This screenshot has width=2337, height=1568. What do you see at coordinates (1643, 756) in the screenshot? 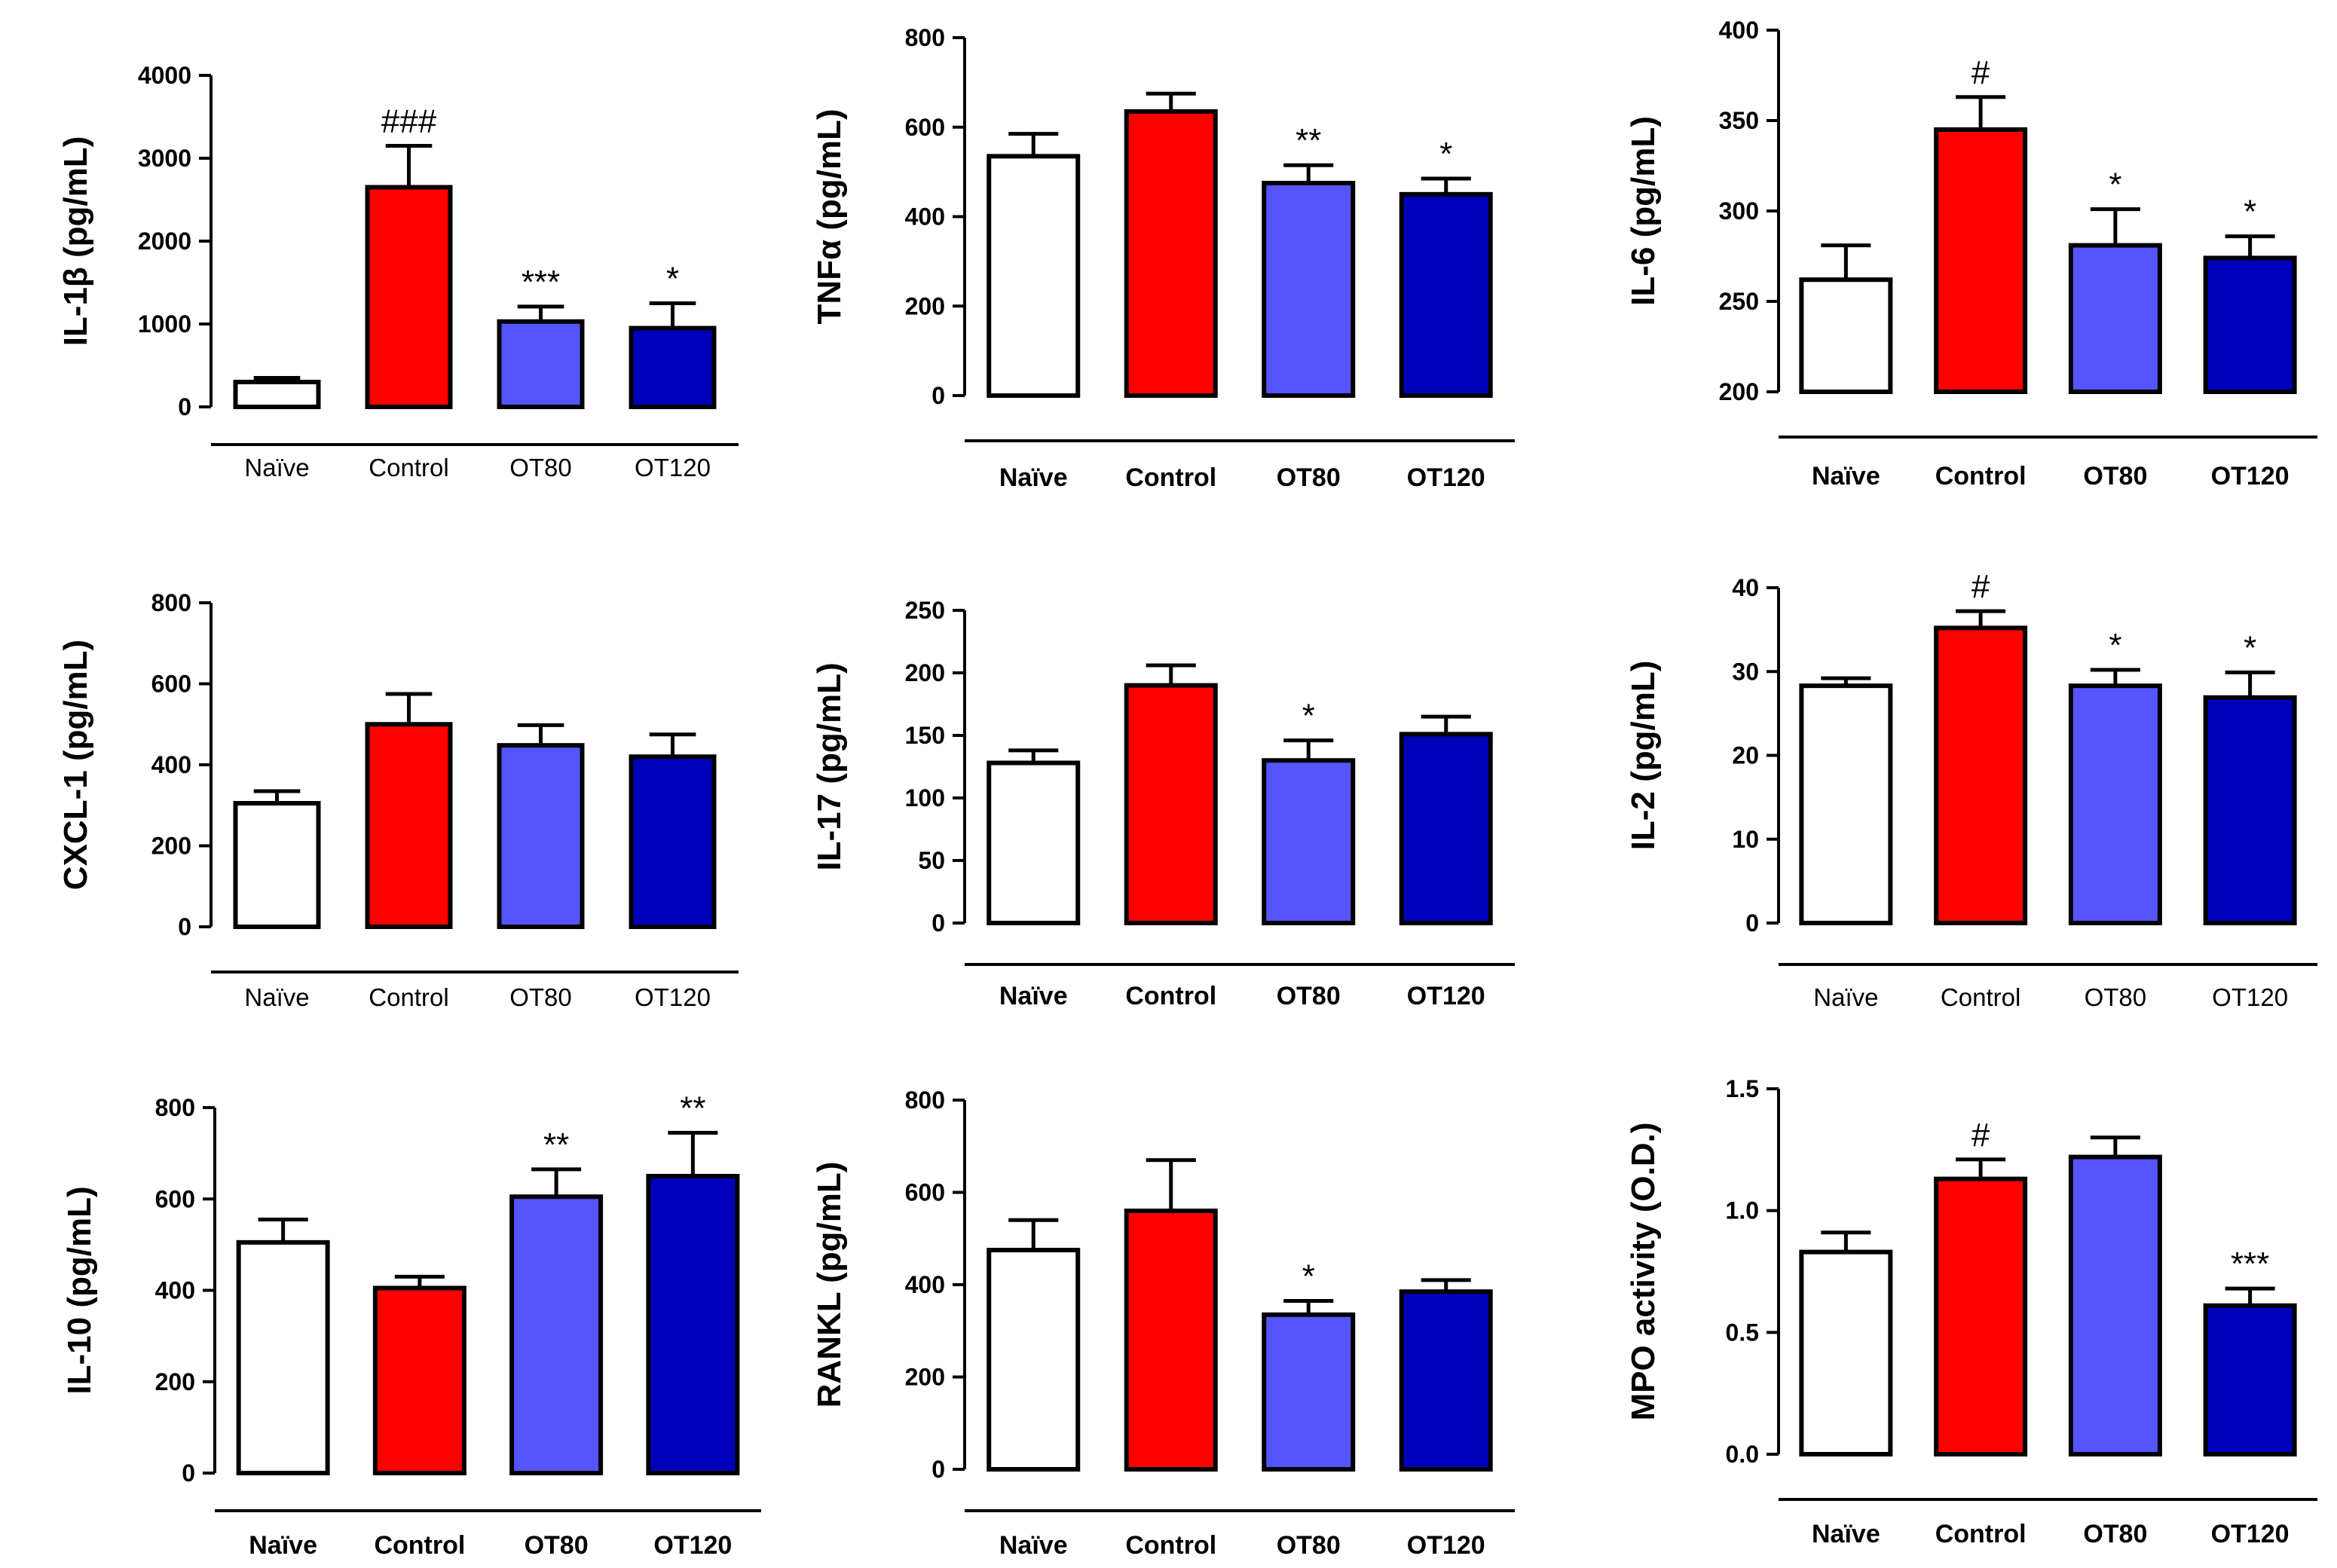
I see `y-axis-label: IL-2 (pg/mL)` at bounding box center [1643, 756].